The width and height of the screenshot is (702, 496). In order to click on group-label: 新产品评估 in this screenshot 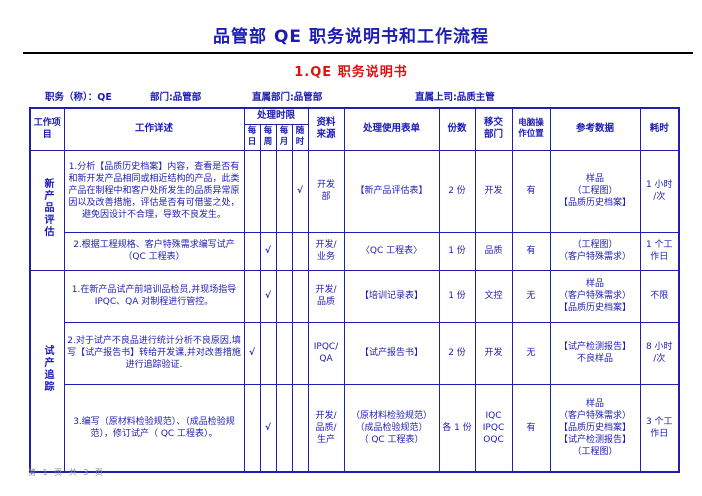, I will do `click(47, 208)`.